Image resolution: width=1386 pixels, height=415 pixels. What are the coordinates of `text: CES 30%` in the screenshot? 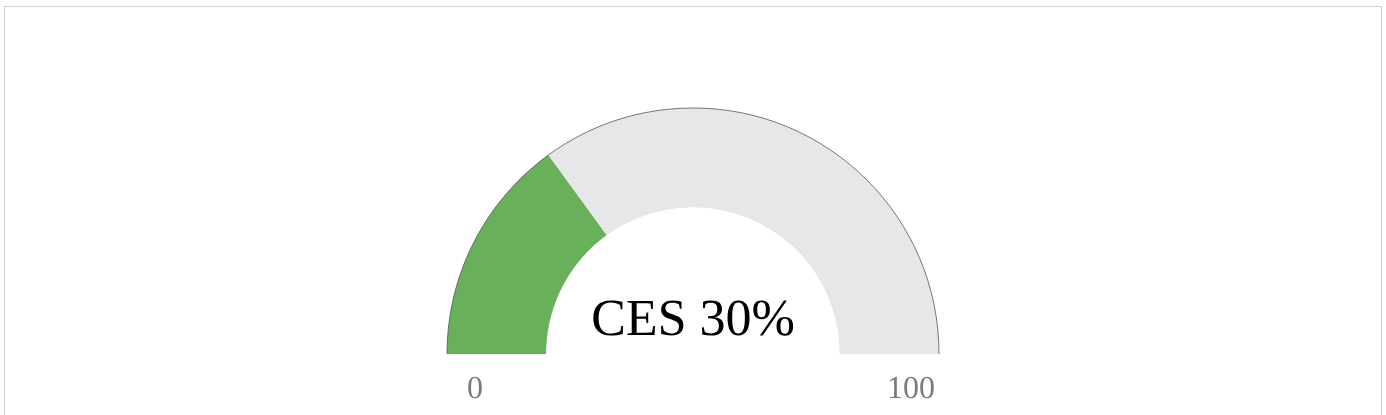 It's located at (693, 318).